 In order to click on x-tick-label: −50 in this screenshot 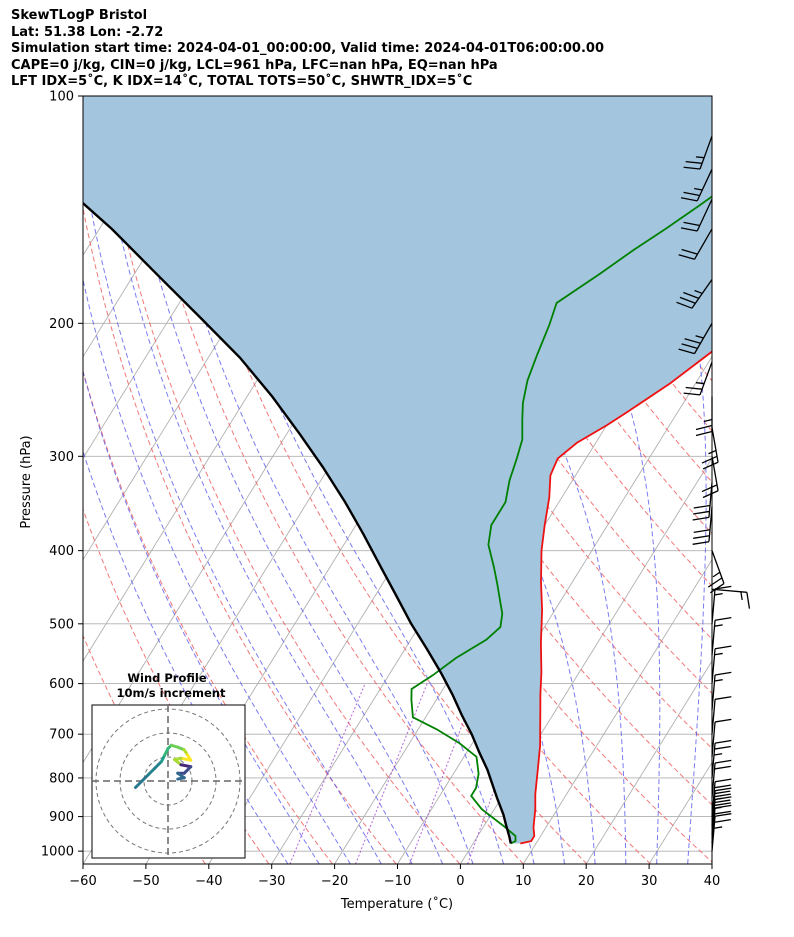, I will do `click(145, 881)`.